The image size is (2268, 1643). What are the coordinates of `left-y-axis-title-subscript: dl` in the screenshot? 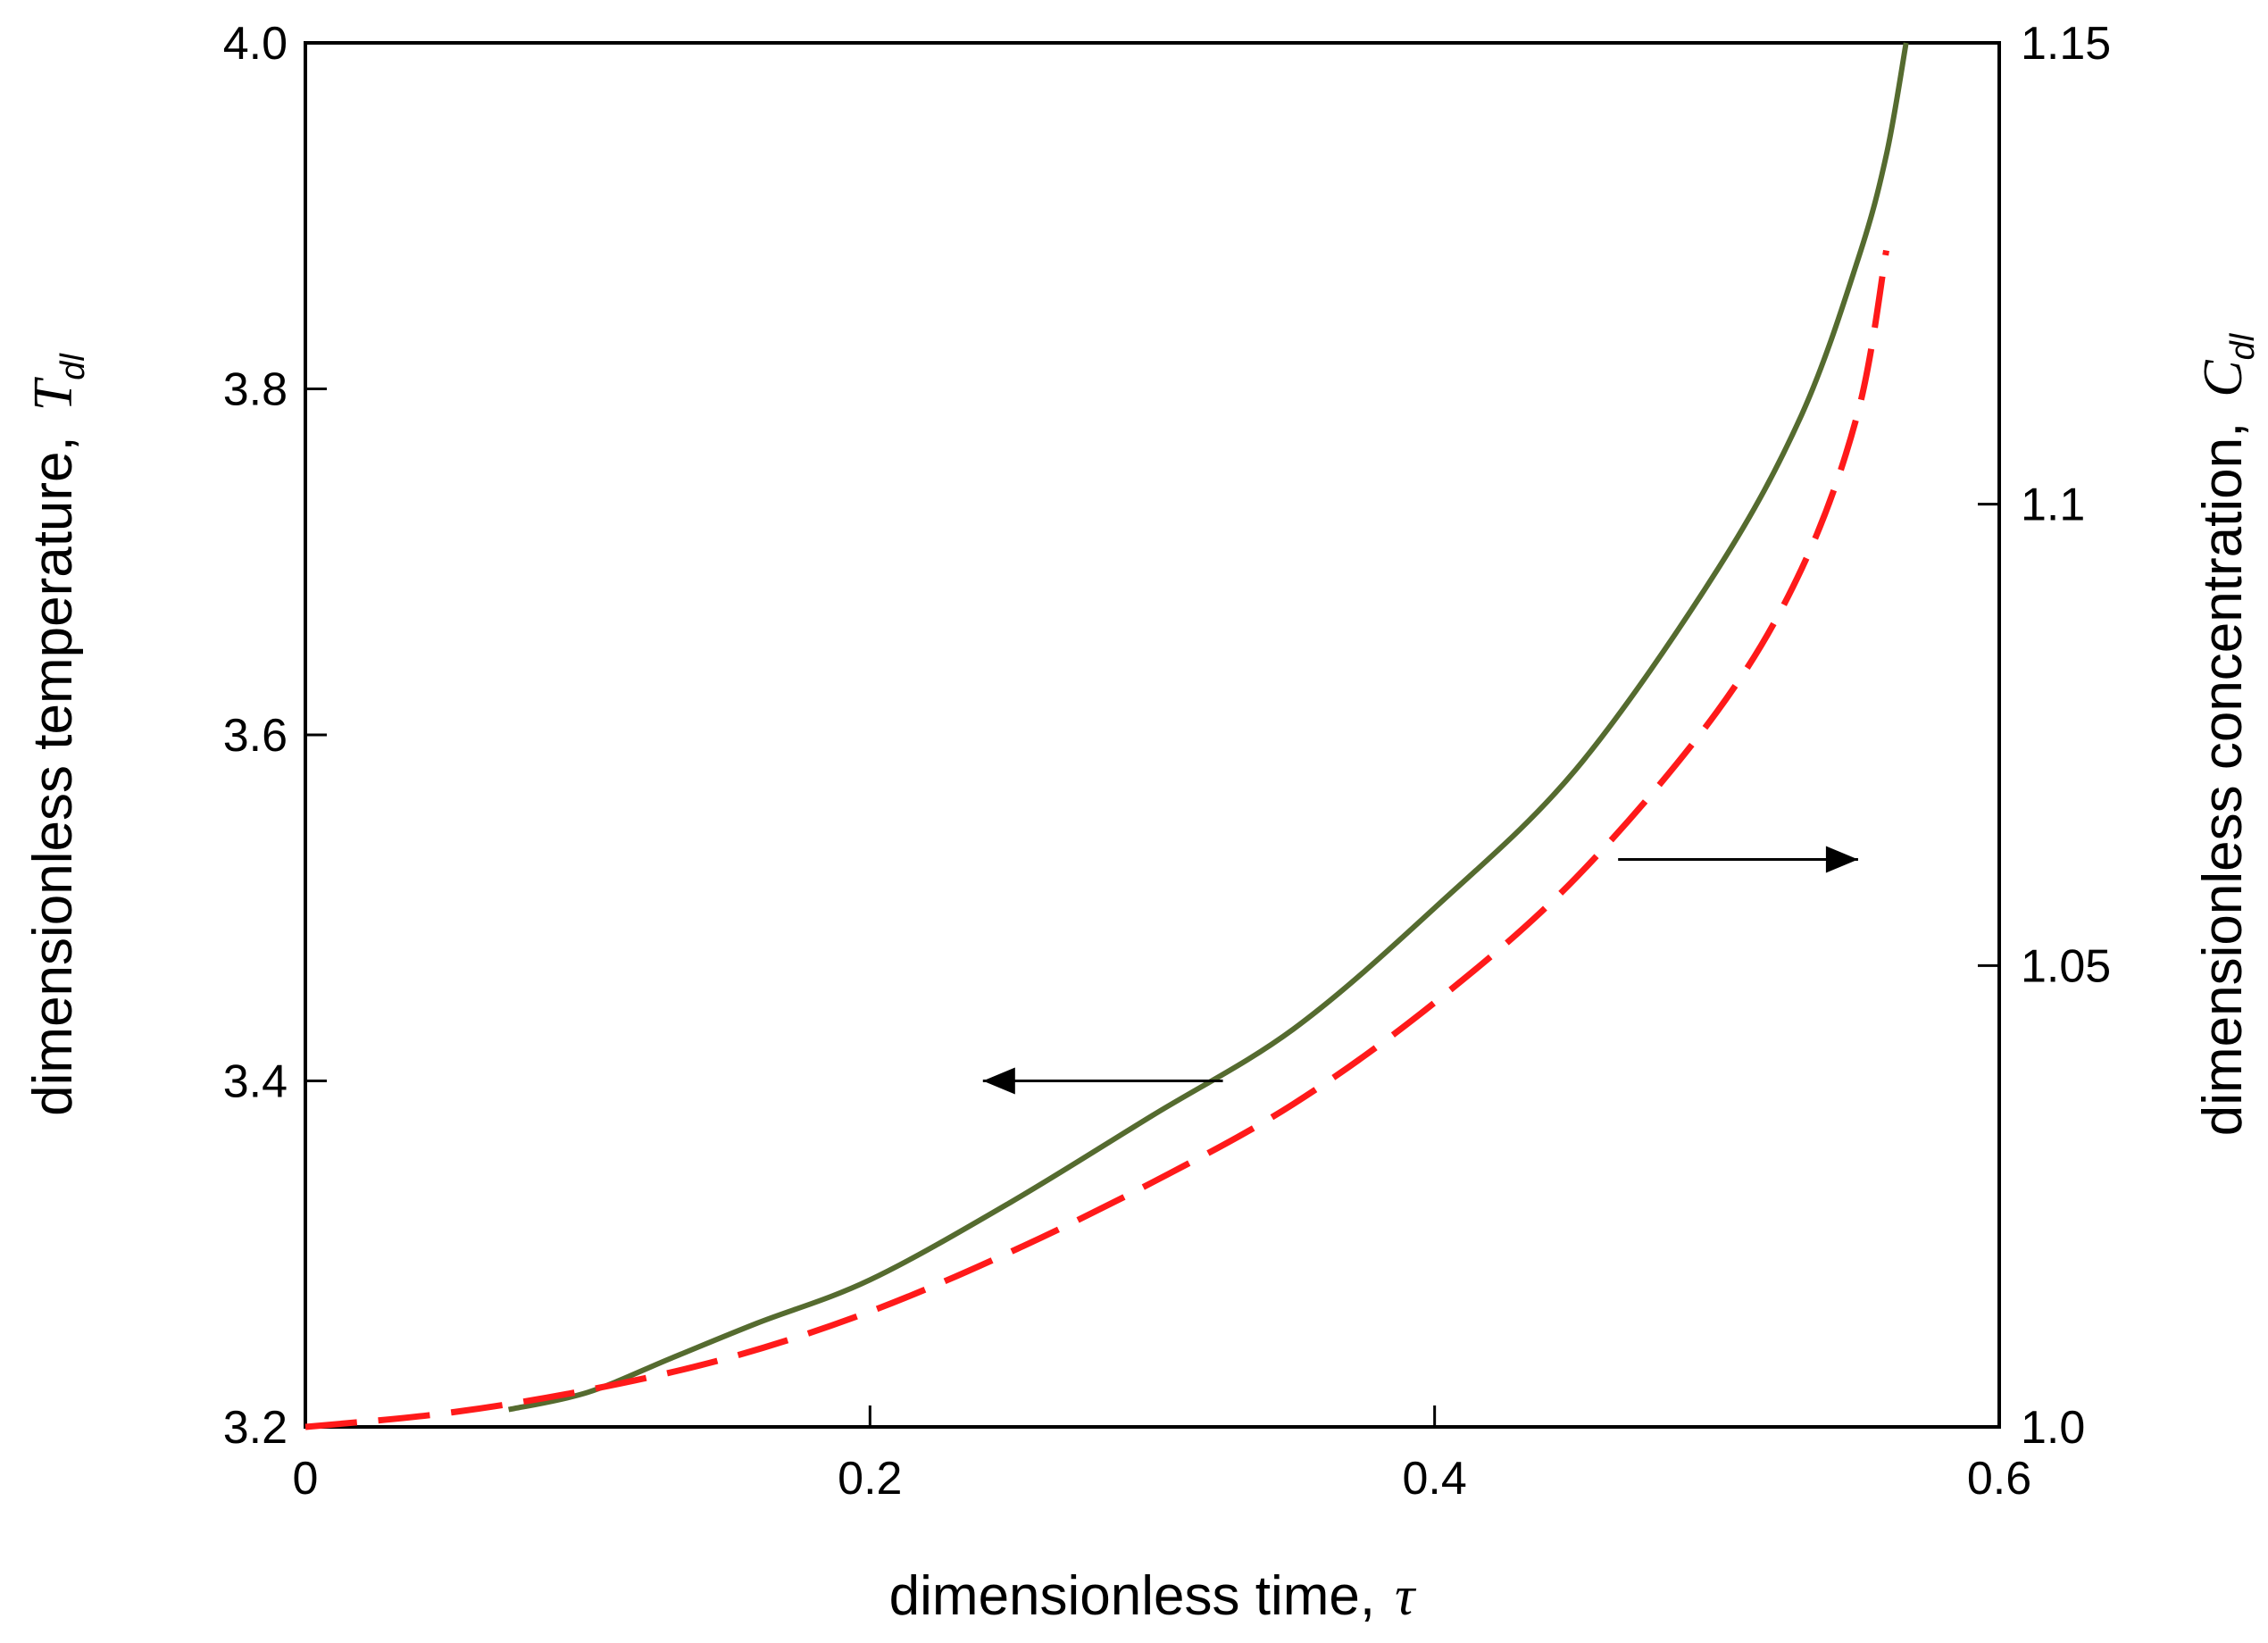 It's located at (73, 366).